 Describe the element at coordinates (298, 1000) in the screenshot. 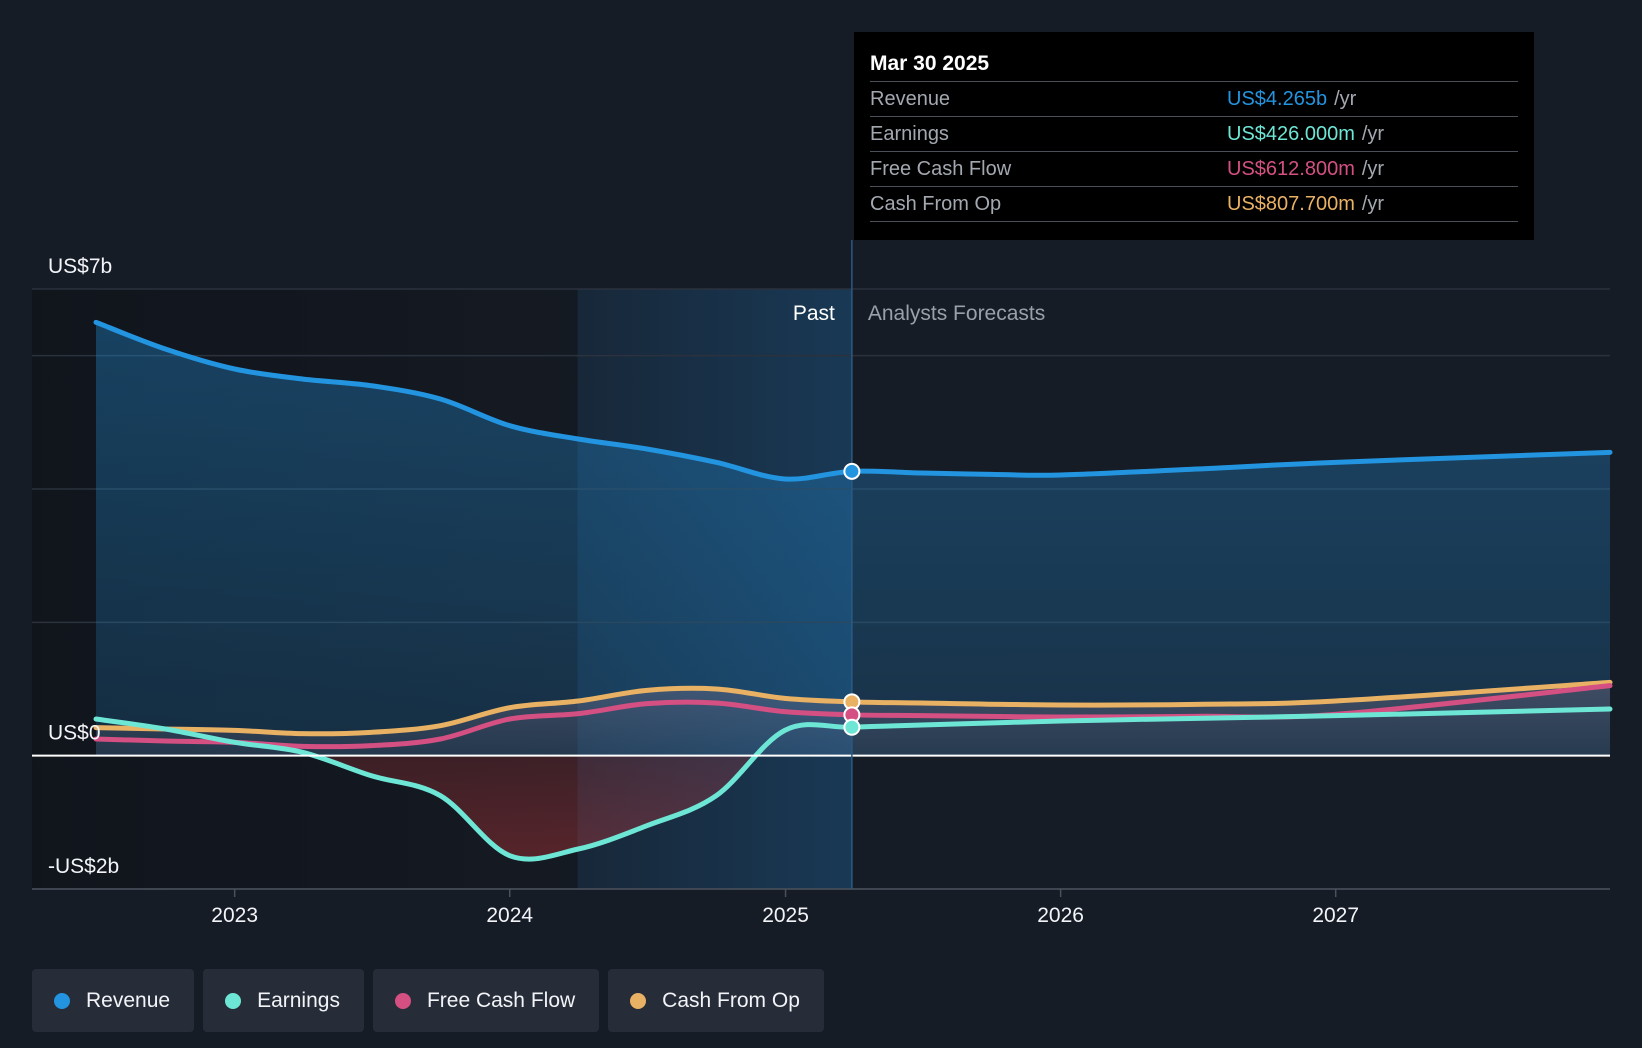

I see `legend-label: Earnings` at that location.